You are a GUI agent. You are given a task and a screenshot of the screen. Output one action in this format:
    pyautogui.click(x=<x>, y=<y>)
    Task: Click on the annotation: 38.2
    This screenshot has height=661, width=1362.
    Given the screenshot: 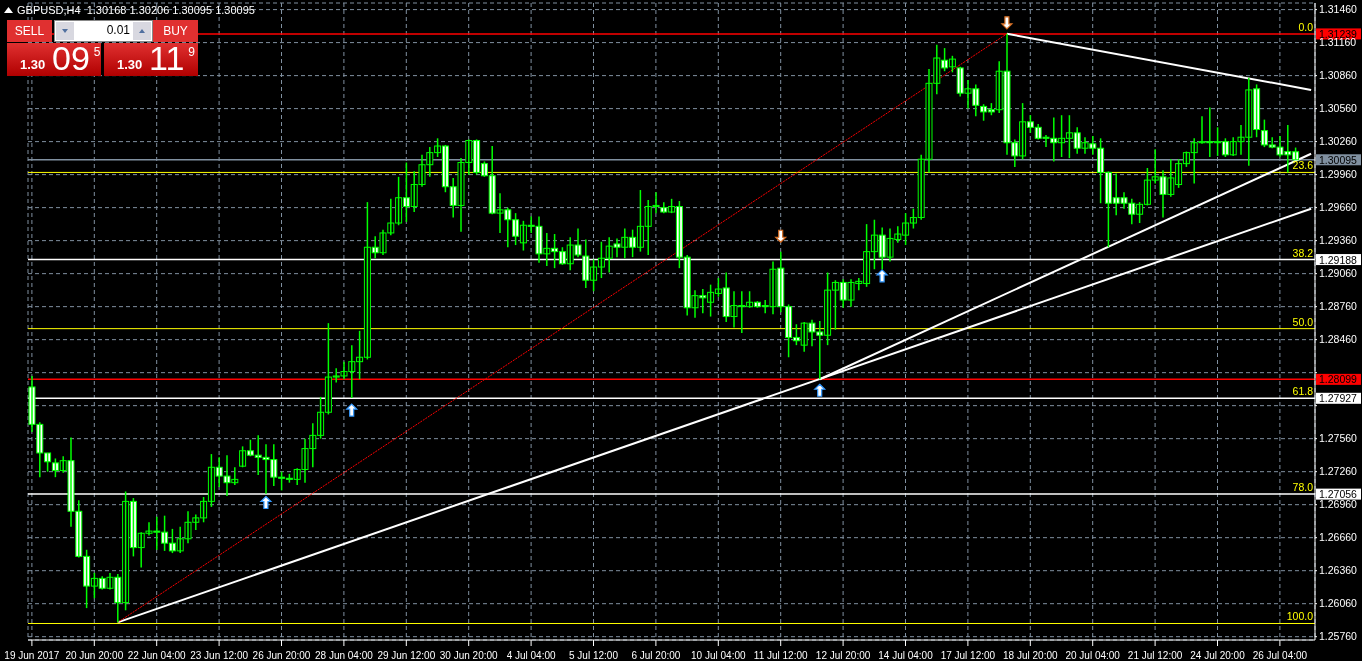 What is the action you would take?
    pyautogui.click(x=1303, y=252)
    